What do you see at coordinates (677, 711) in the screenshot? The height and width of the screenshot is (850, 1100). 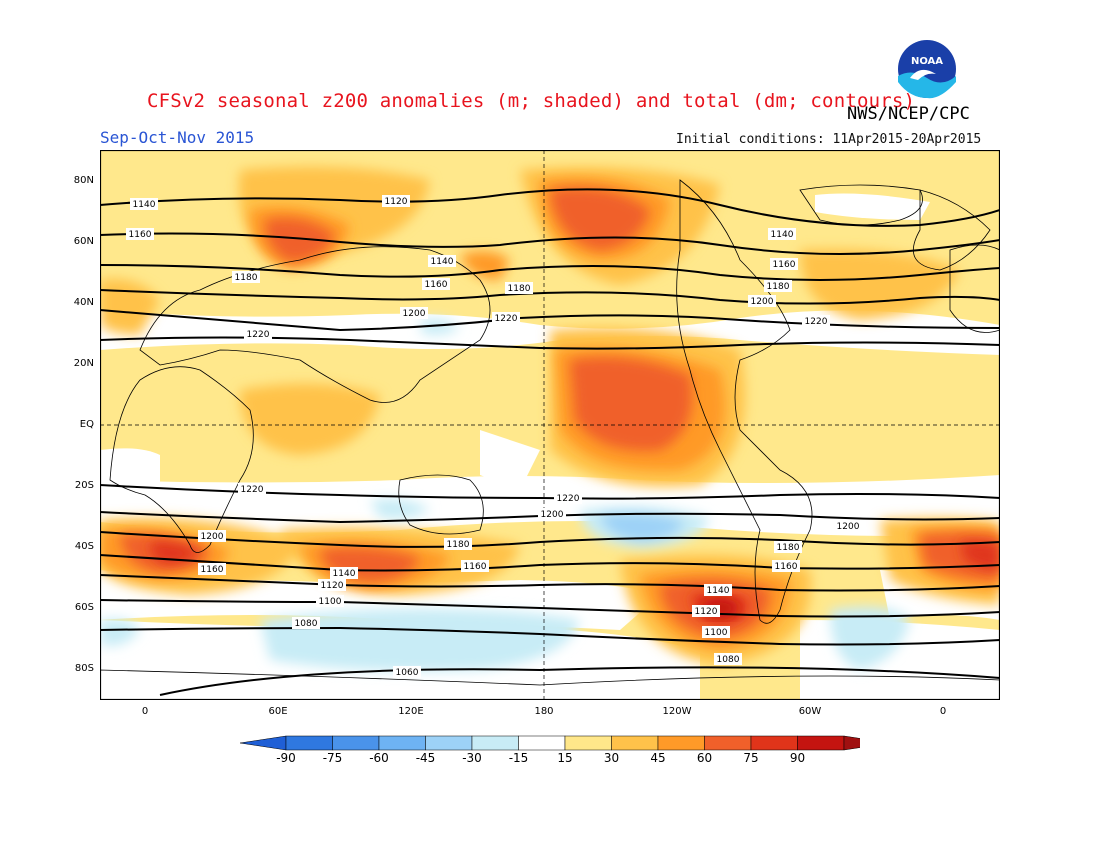 I see `lon-label-120w: 120W` at bounding box center [677, 711].